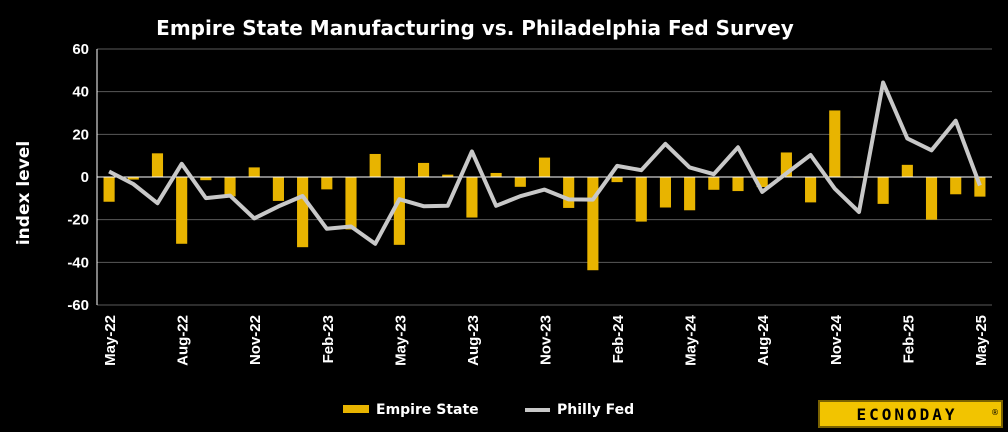 The height and width of the screenshot is (432, 1008). Describe the element at coordinates (85, 177) in the screenshot. I see `y-tick-label: 0` at that location.